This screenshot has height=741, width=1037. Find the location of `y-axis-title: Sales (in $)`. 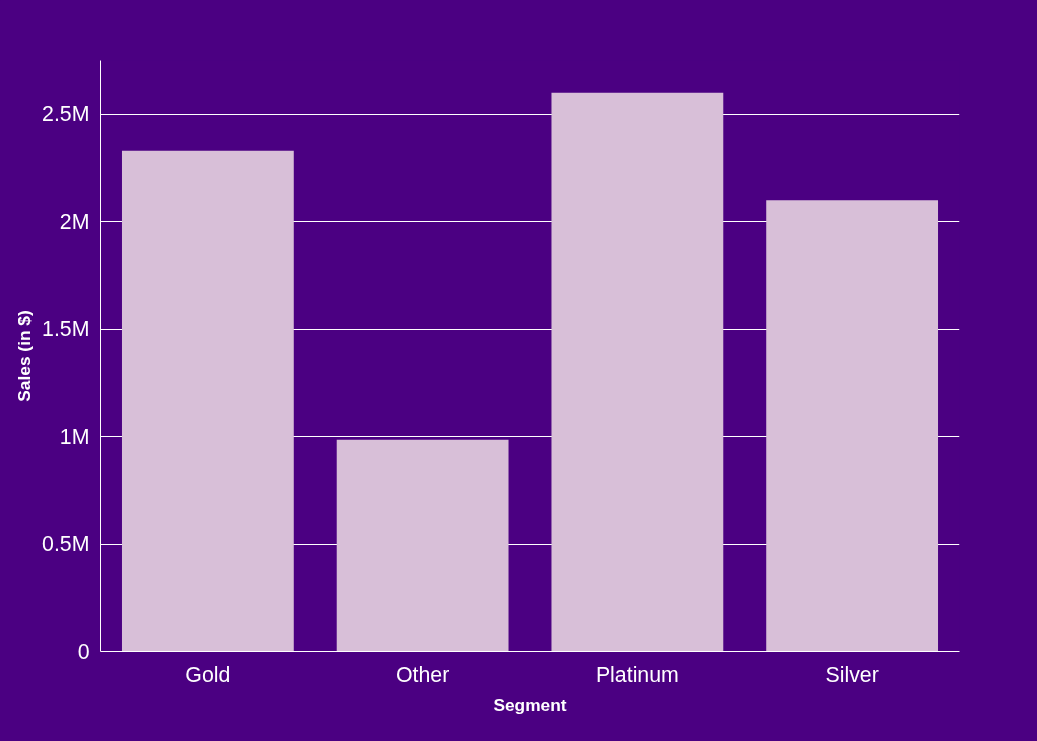

y-axis-title: Sales (in $) is located at coordinates (24, 356).